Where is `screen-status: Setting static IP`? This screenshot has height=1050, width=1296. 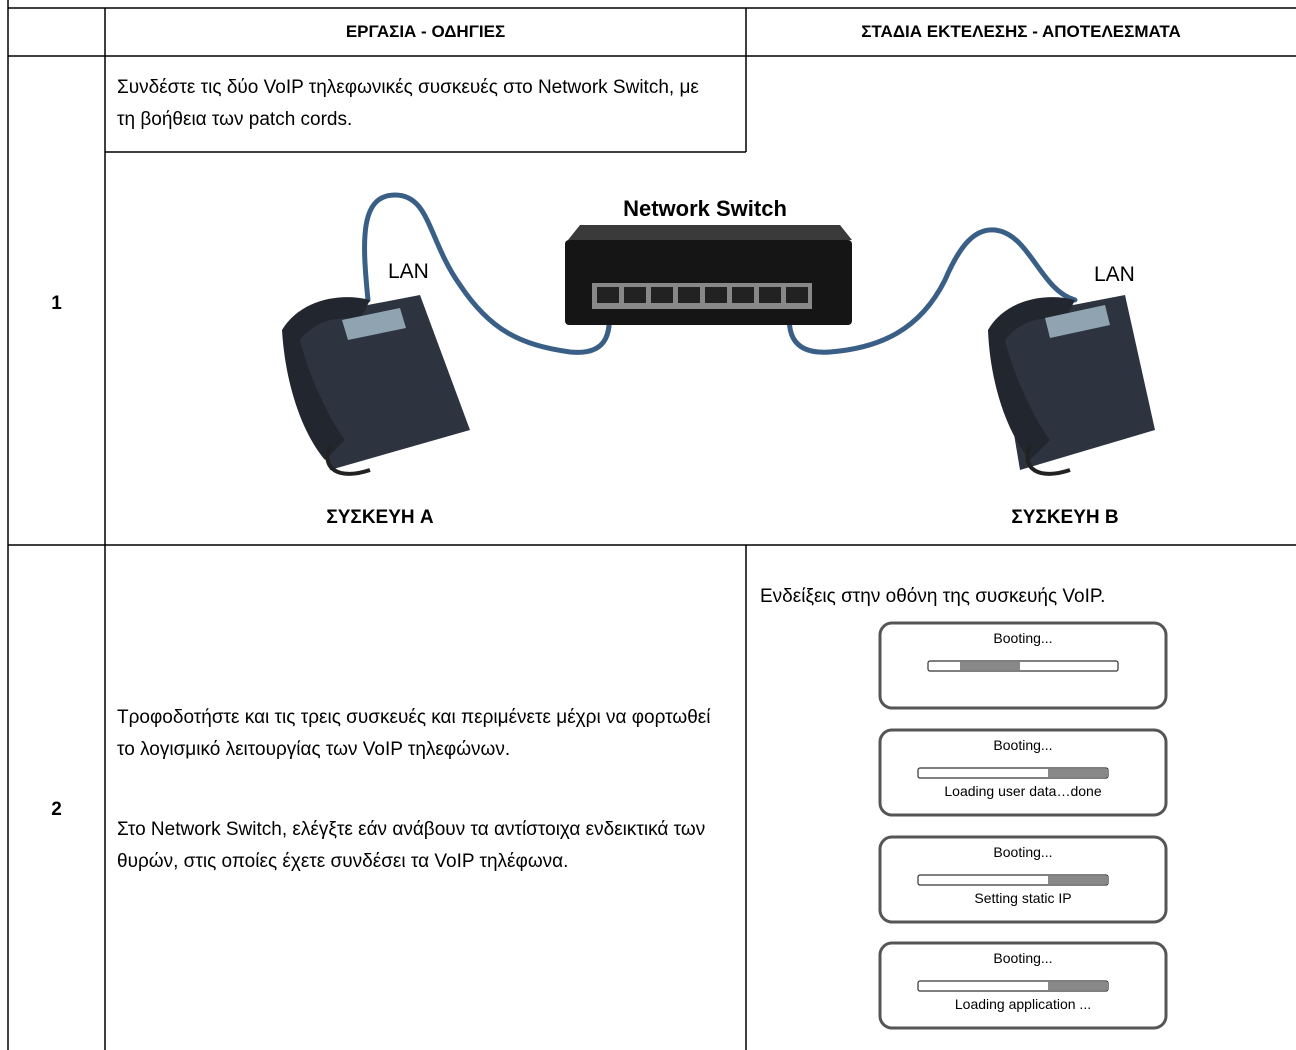 screen-status: Setting static IP is located at coordinates (1022, 898).